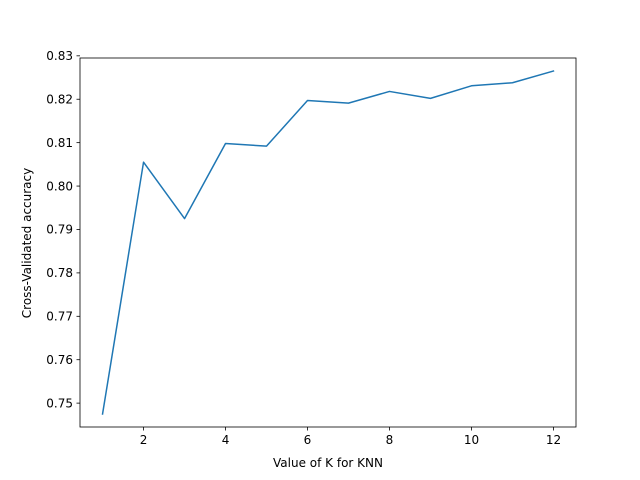 The image size is (640, 480). I want to click on x-tick-label: 10, so click(471, 440).